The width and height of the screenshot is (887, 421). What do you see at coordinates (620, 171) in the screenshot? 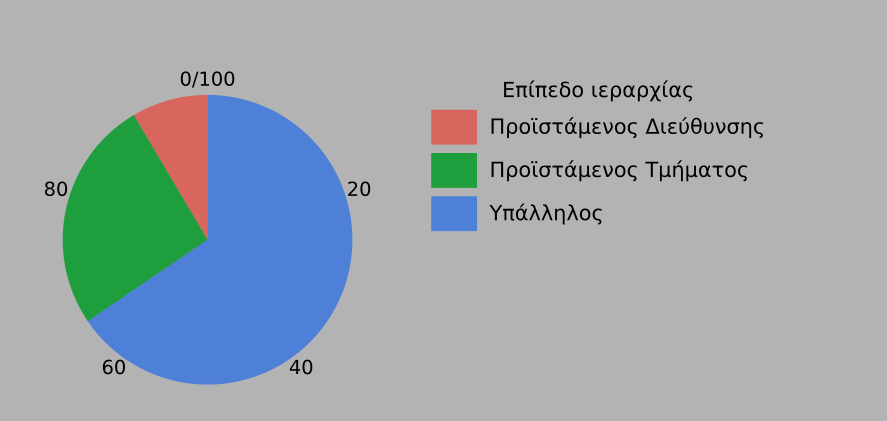
I see `legend-label: Προϊστάμενος Τμήματος` at bounding box center [620, 171].